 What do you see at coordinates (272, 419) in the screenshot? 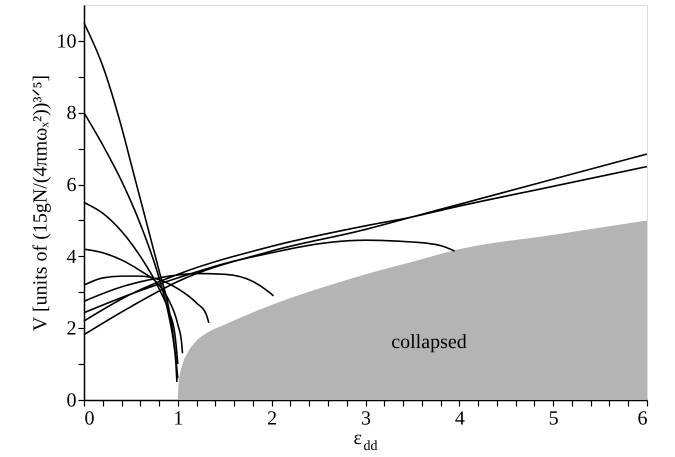
I see `x-tick-label: 2` at bounding box center [272, 419].